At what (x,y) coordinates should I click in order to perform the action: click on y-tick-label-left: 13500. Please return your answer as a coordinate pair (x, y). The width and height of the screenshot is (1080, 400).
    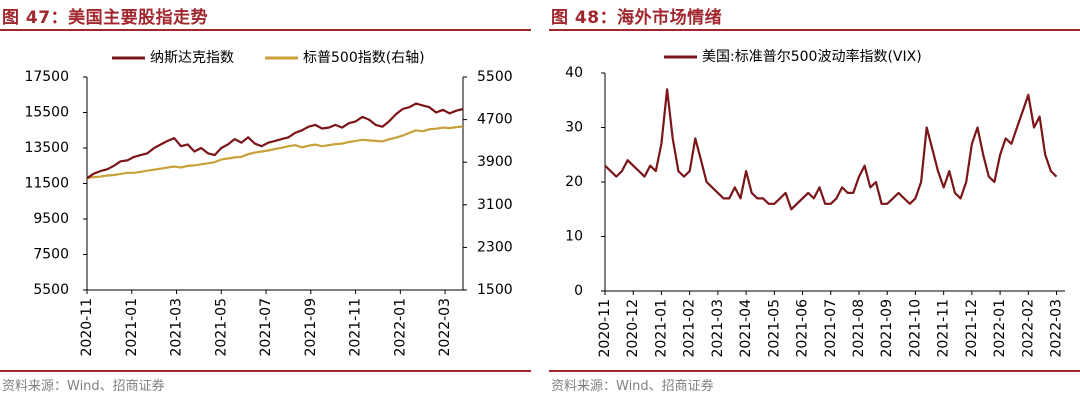
    Looking at the image, I should click on (46, 148).